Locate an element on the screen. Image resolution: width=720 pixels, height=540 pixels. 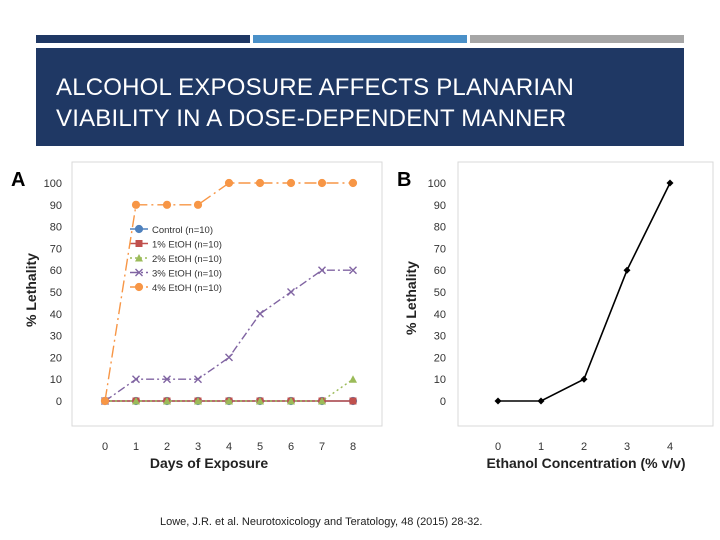
chart-A-xlabel: Days of Exposure is located at coordinates (209, 463).